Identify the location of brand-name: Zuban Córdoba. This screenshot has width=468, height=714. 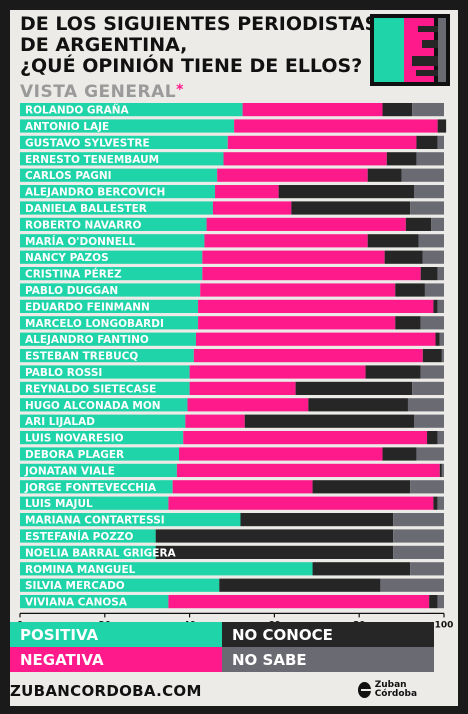
(396, 689).